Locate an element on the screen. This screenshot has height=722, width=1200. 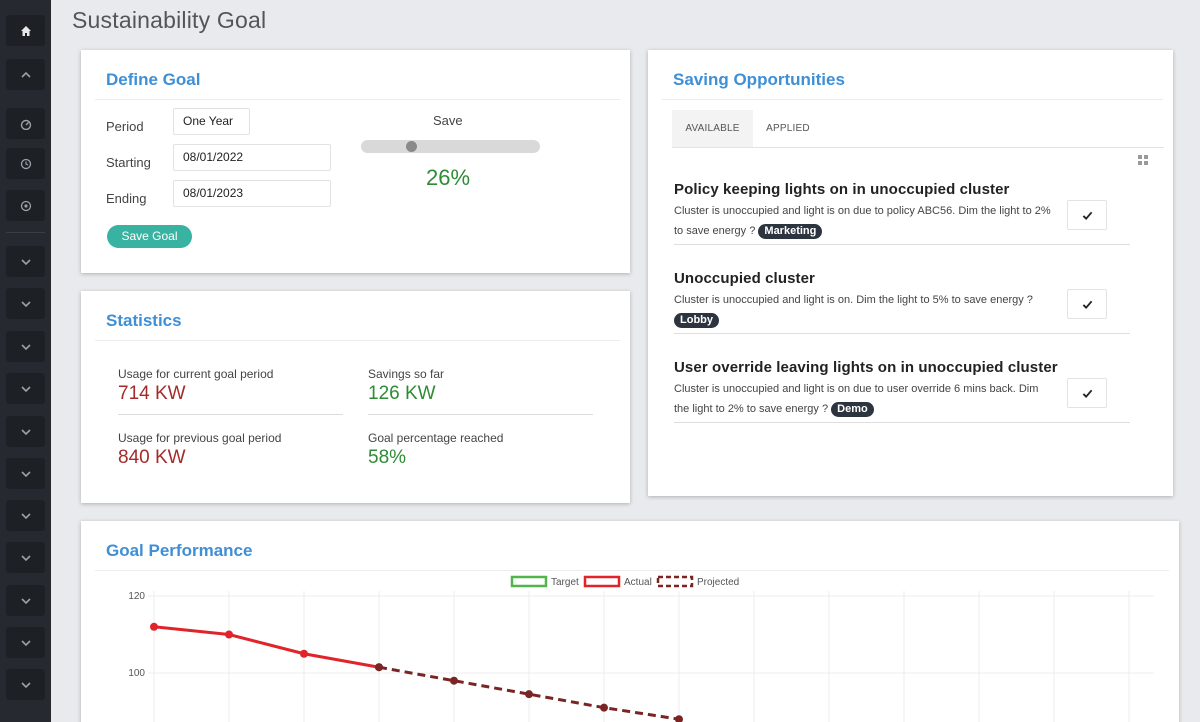
series-line-projected is located at coordinates (529, 693).